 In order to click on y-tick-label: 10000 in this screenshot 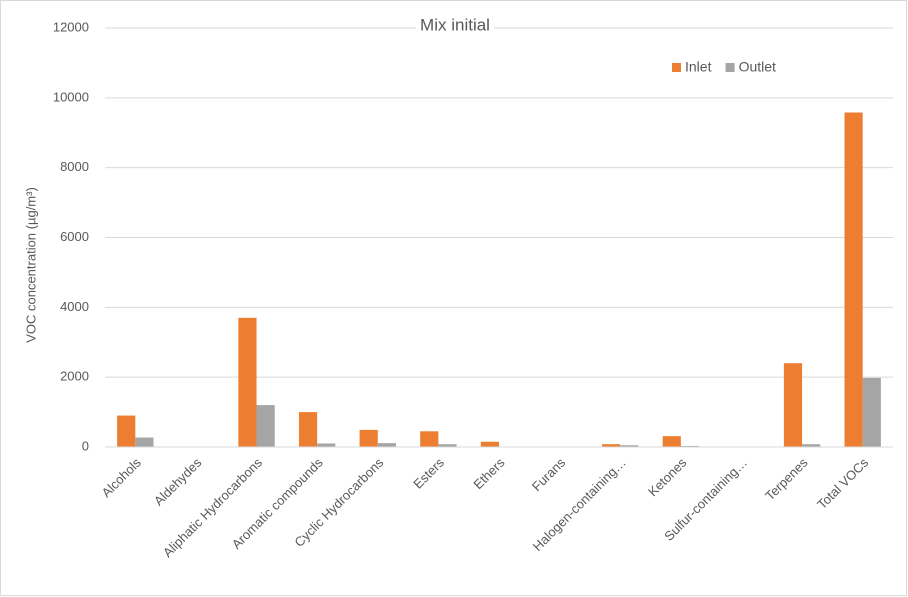, I will do `click(71, 96)`.